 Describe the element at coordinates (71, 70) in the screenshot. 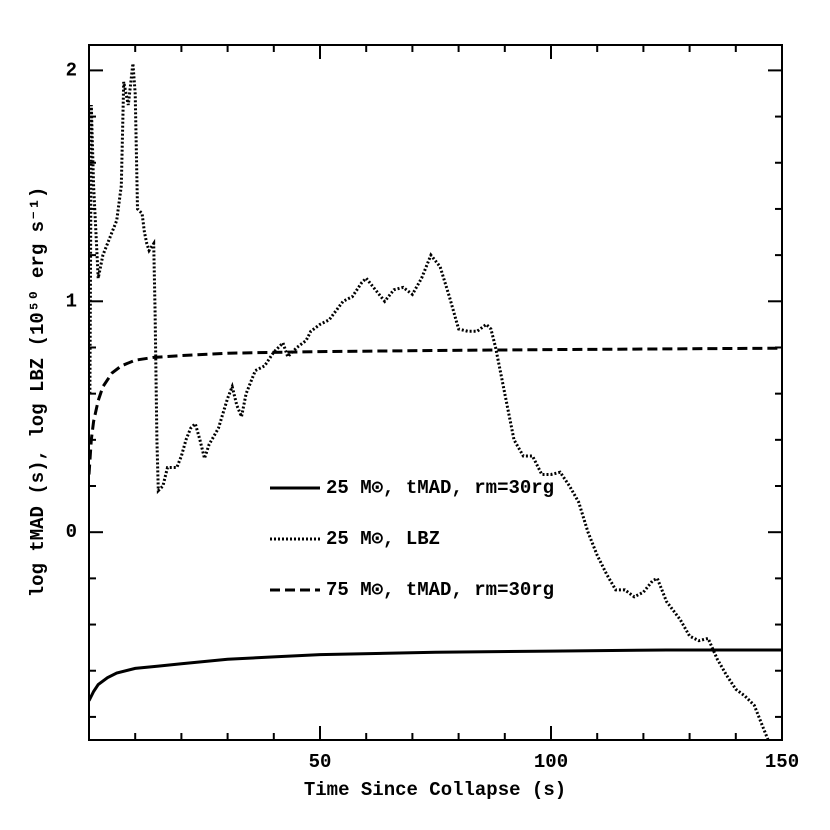

I see `y-tick-label: 2` at that location.